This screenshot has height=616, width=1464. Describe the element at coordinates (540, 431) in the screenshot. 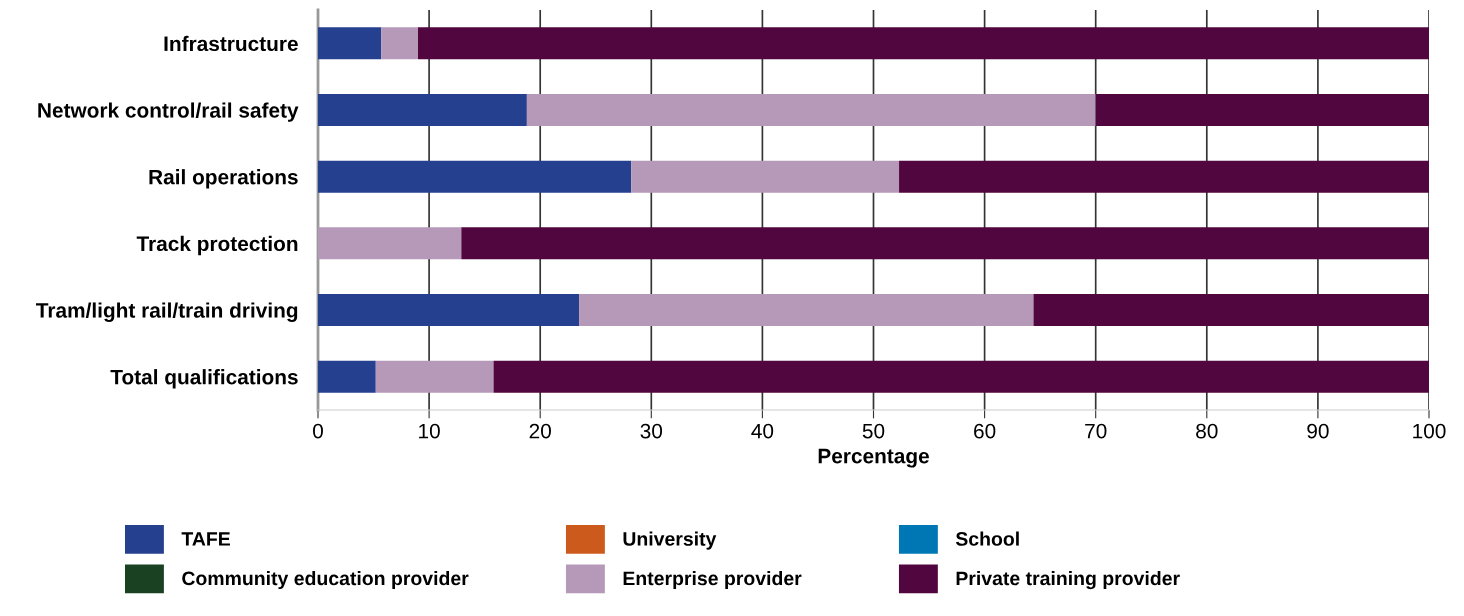

I see `x-tick-label: 20` at that location.